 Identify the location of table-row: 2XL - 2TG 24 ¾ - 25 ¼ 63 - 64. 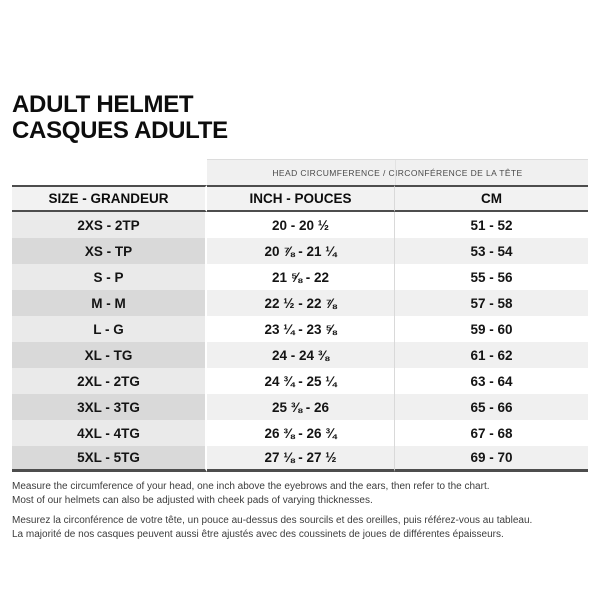
(300, 381).